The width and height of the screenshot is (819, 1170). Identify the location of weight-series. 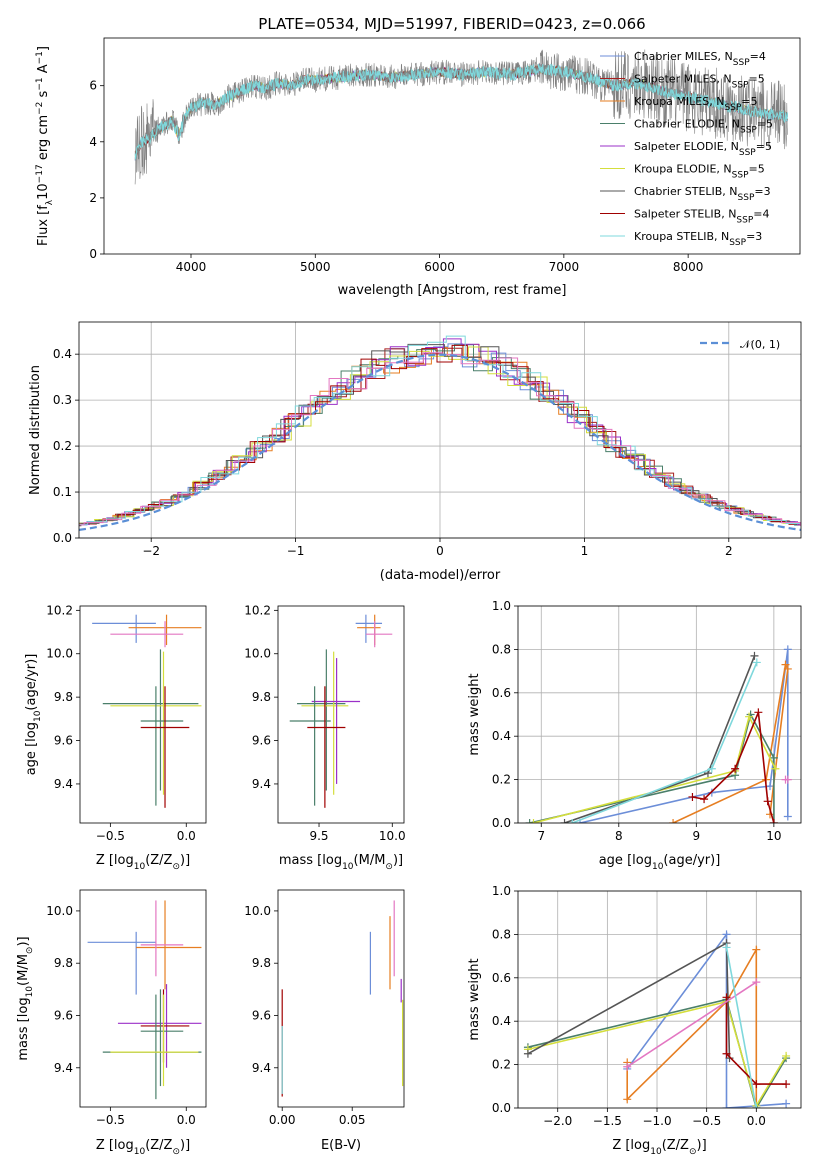
(756, 1041).